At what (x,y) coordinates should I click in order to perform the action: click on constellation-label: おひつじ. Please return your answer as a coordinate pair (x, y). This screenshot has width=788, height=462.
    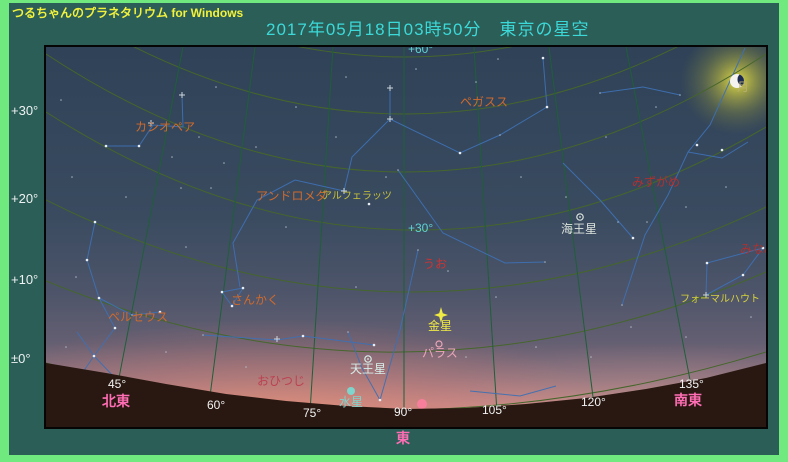
    Looking at the image, I should click on (281, 381).